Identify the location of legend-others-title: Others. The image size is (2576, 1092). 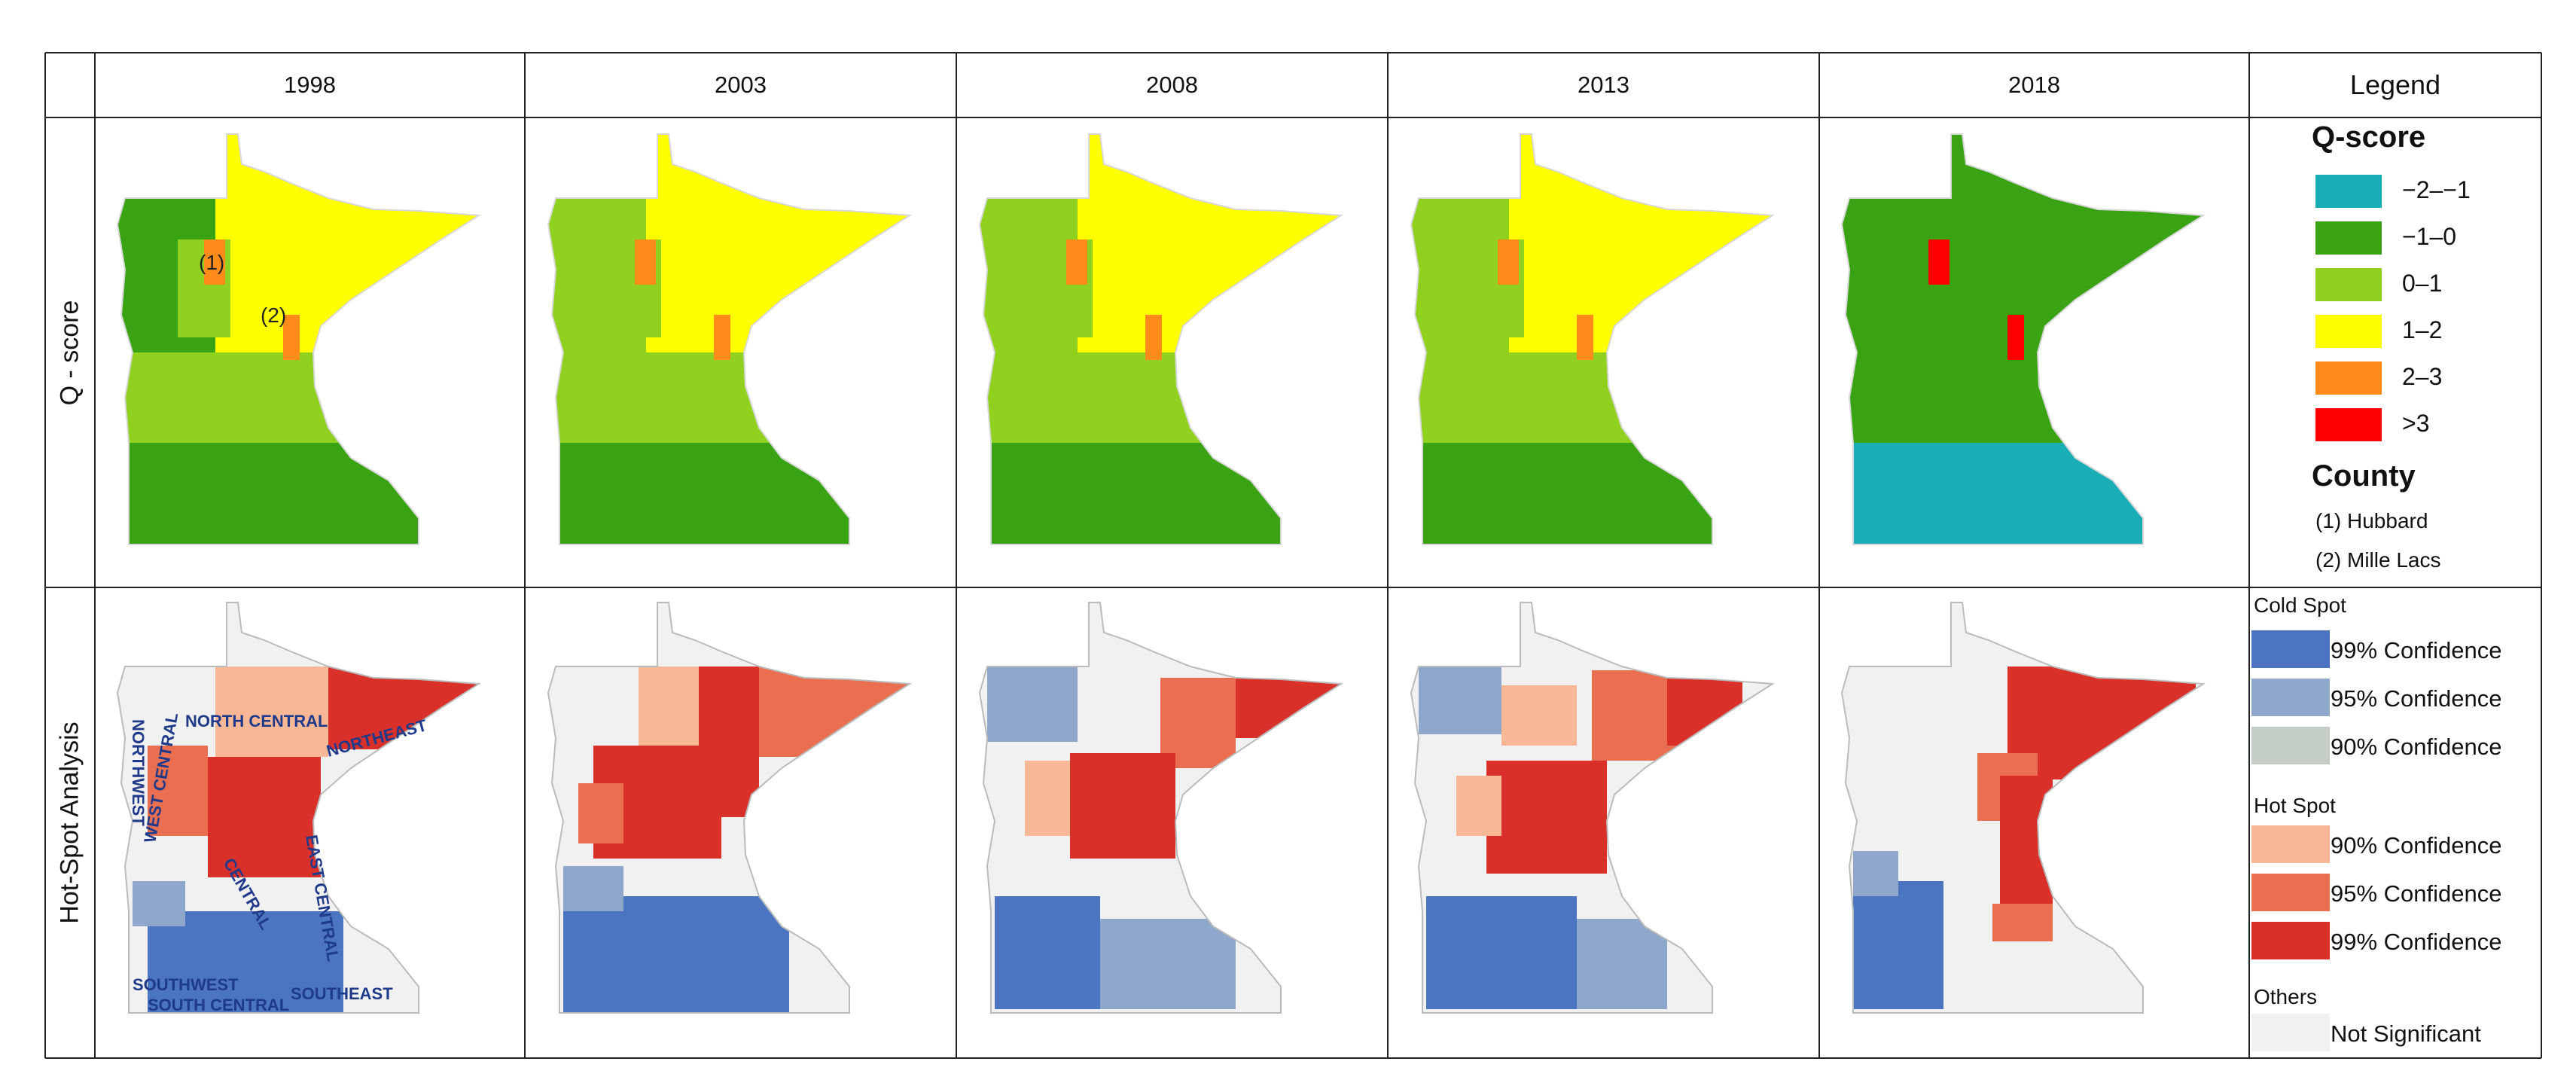
(2286, 996).